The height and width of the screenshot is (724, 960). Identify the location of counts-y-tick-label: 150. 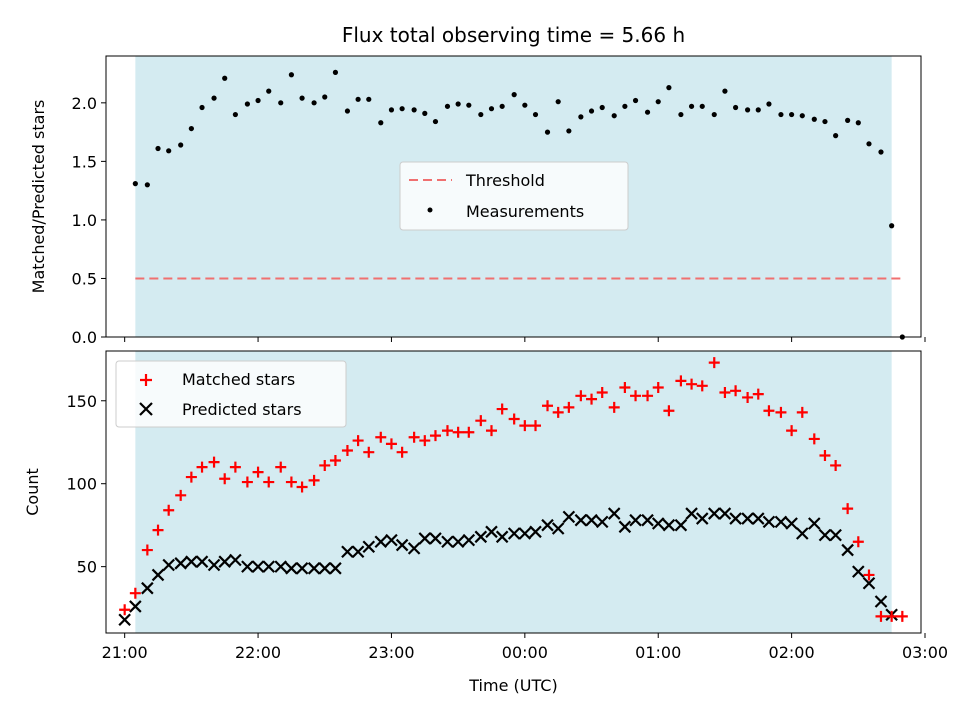
(81, 401).